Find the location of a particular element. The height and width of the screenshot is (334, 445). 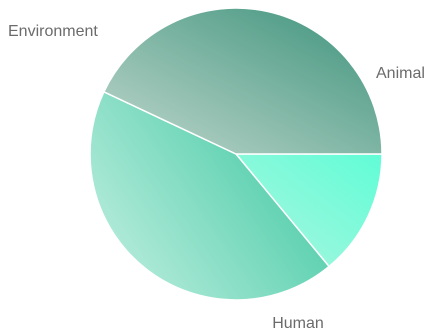

pie-label-human: Human is located at coordinates (298, 322).